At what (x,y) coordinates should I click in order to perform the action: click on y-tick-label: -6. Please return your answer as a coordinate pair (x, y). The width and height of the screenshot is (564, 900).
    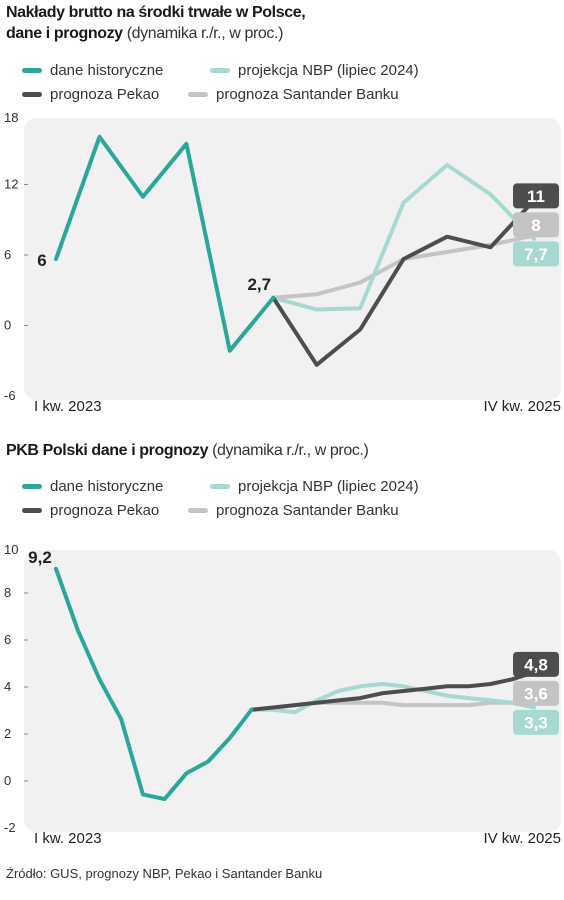
    Looking at the image, I should click on (10, 395).